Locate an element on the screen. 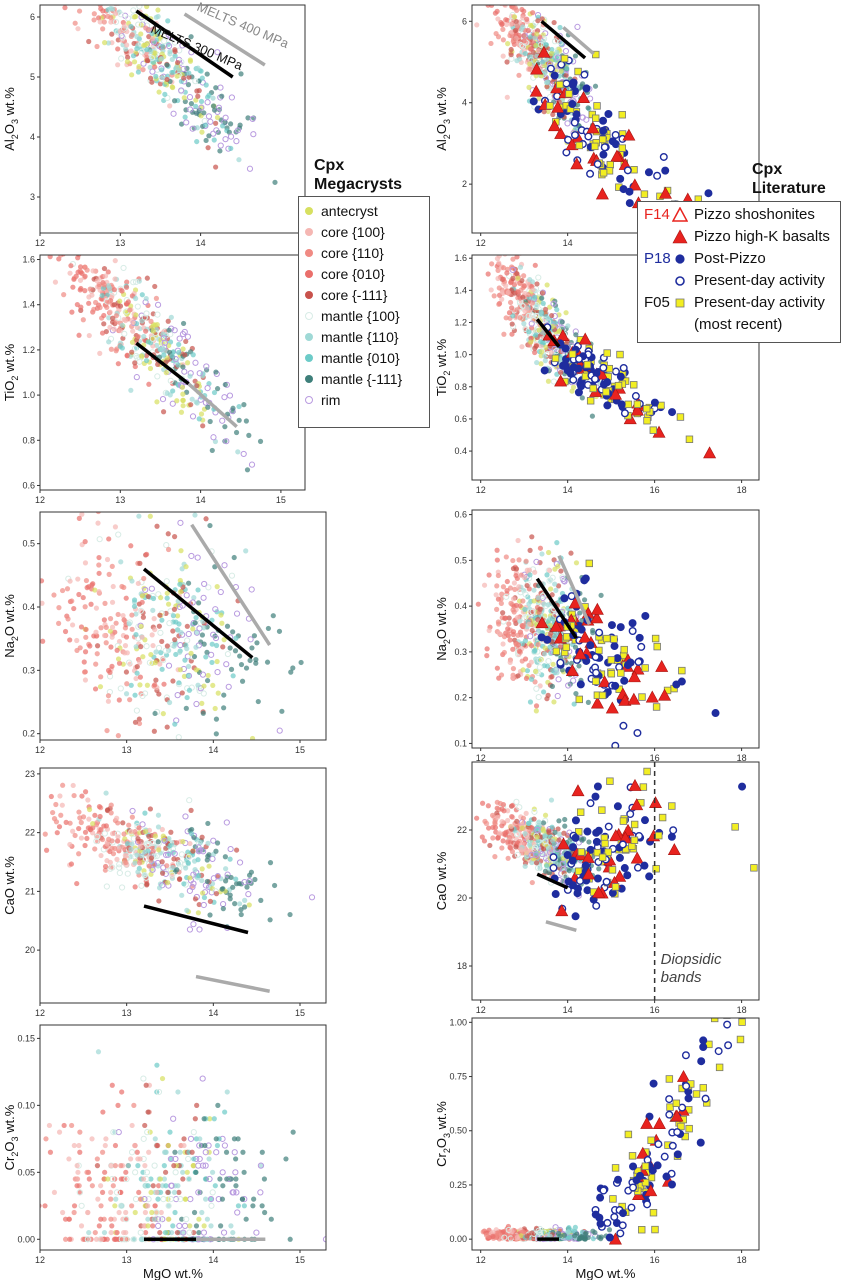 Image resolution: width=846 pixels, height=1280 pixels. y-tick-label: 1.4 is located at coordinates (28, 305).